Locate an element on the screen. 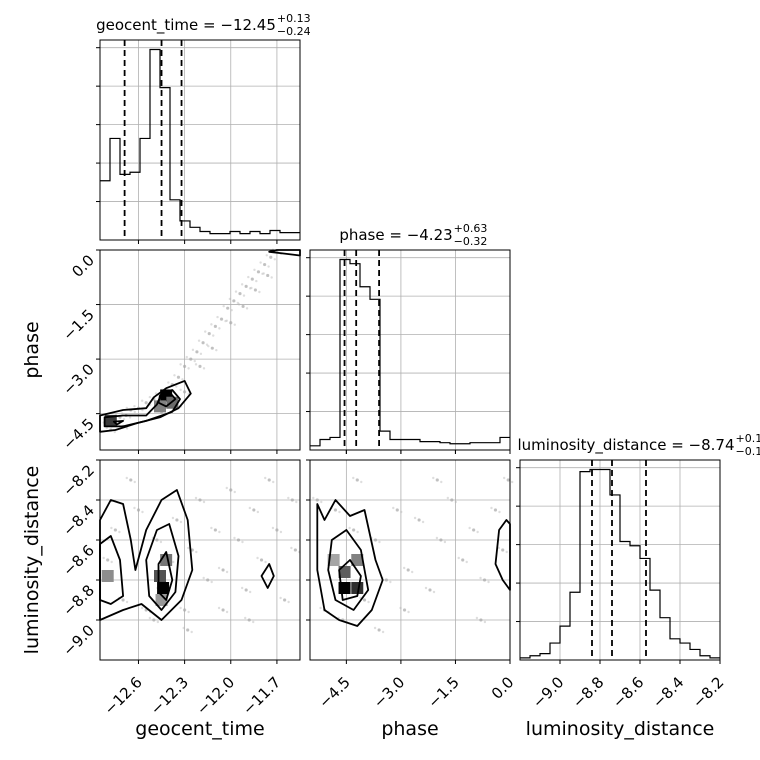  title-plus: +0.17 is located at coordinates (748, 438).